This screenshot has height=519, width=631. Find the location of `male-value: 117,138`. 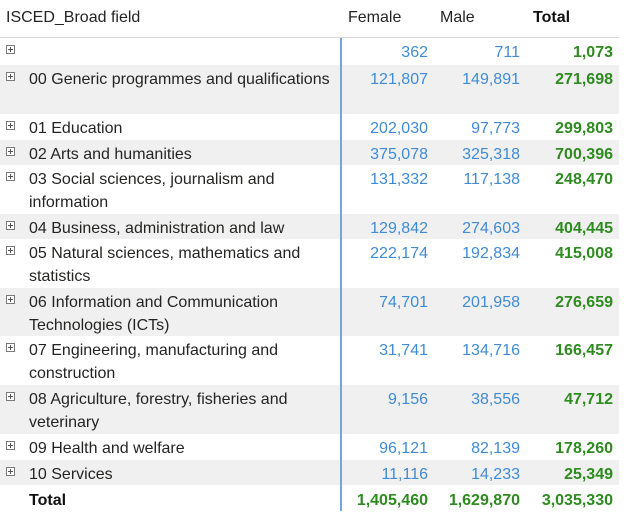

male-value: 117,138 is located at coordinates (491, 179).